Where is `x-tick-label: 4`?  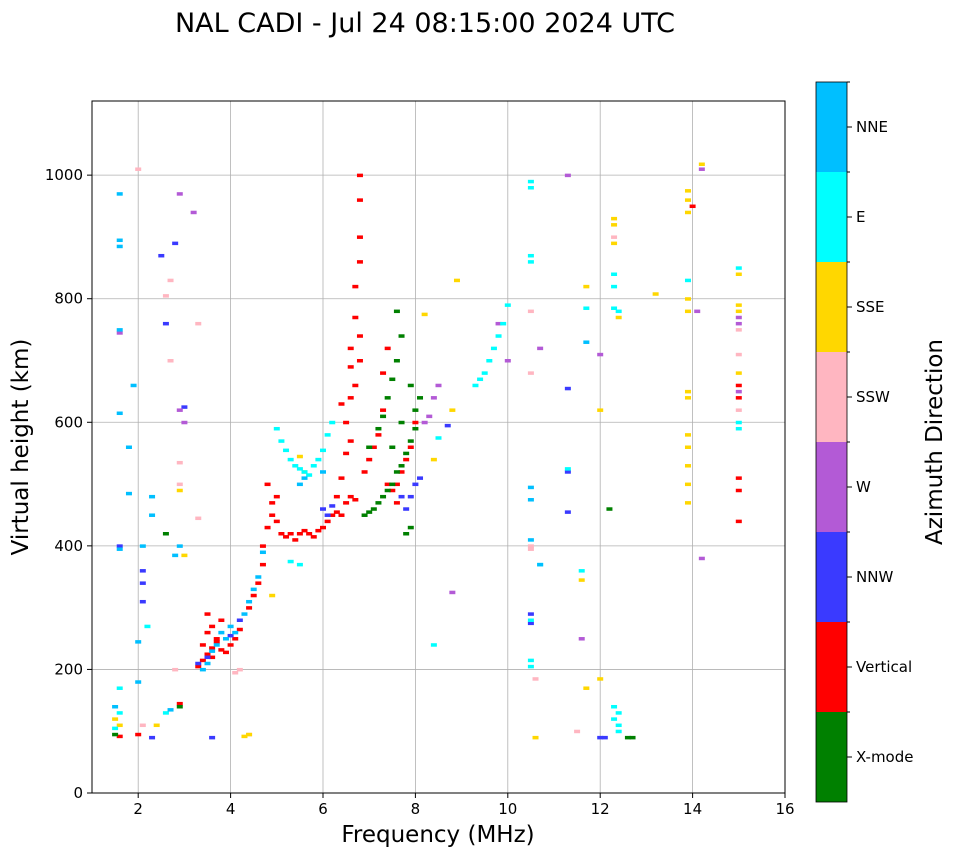
x-tick-label: 4 is located at coordinates (231, 809).